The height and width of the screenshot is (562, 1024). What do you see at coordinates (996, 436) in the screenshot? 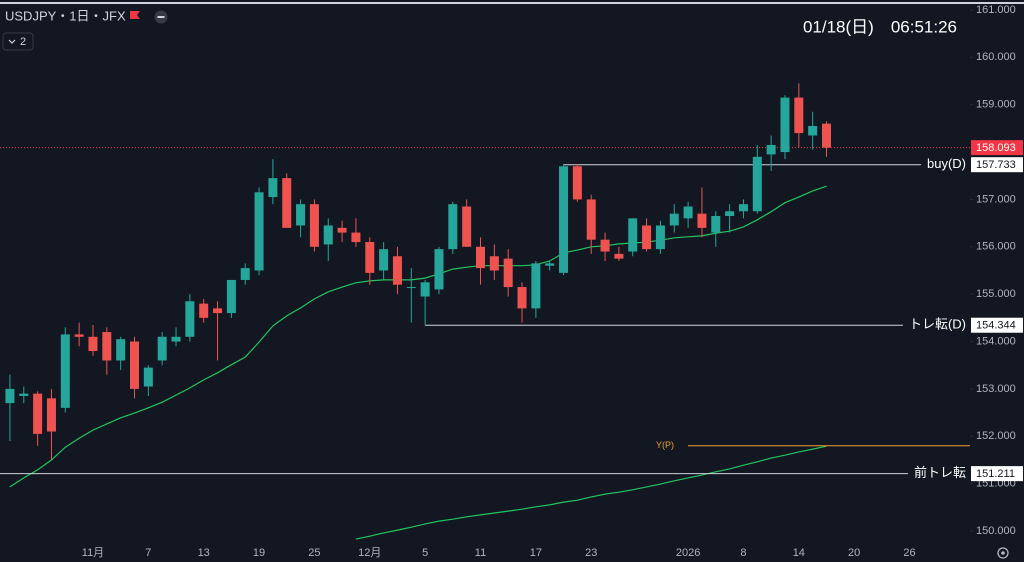
I see `y-tick-label: 152.000` at bounding box center [996, 436].